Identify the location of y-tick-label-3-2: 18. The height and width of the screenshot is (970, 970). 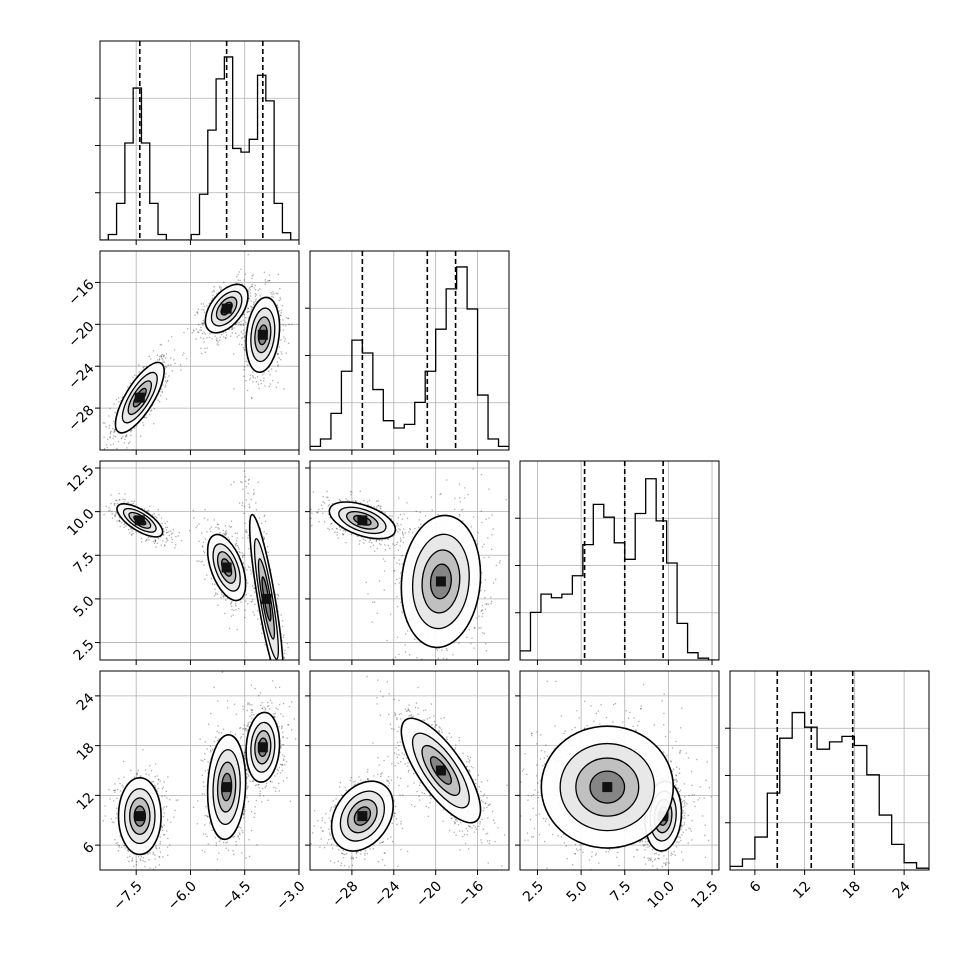
(86, 752).